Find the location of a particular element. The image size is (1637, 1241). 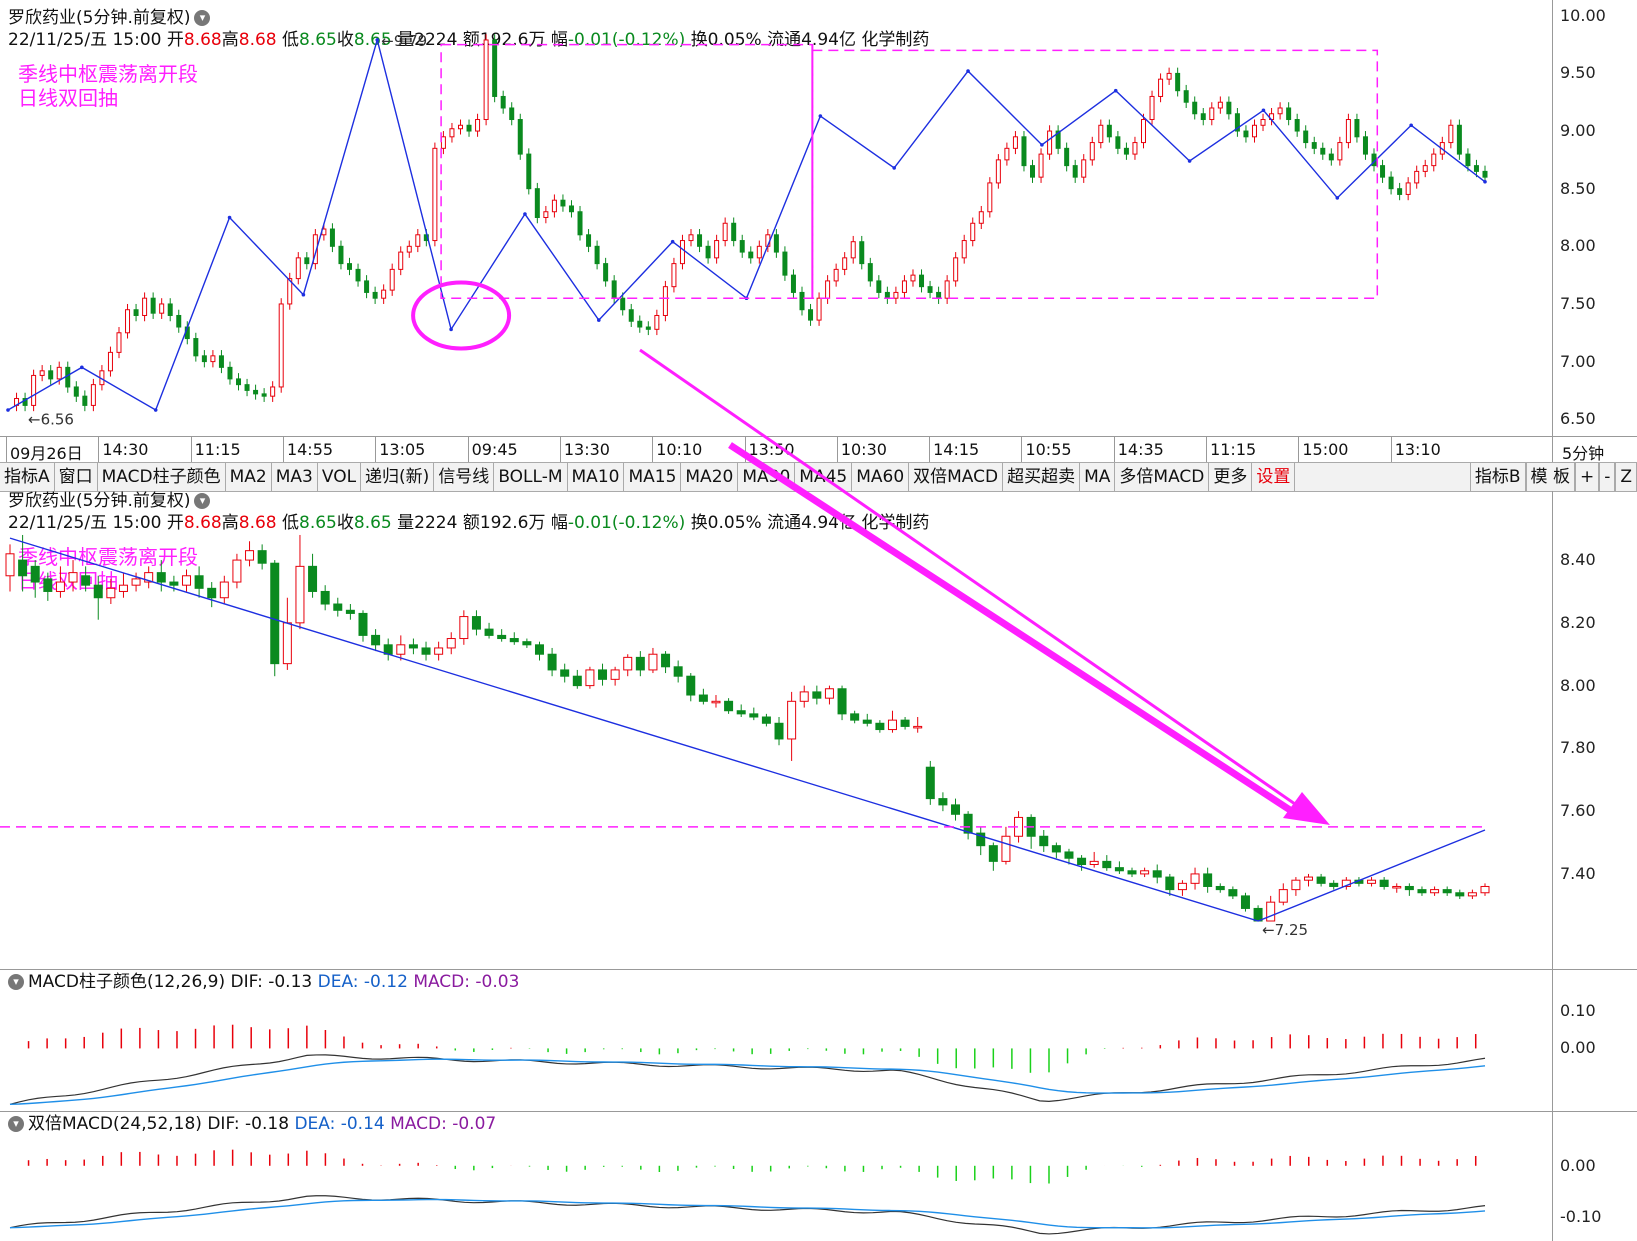

macd2-label: 双倍MACD(24,52,18) is located at coordinates (115, 1124).